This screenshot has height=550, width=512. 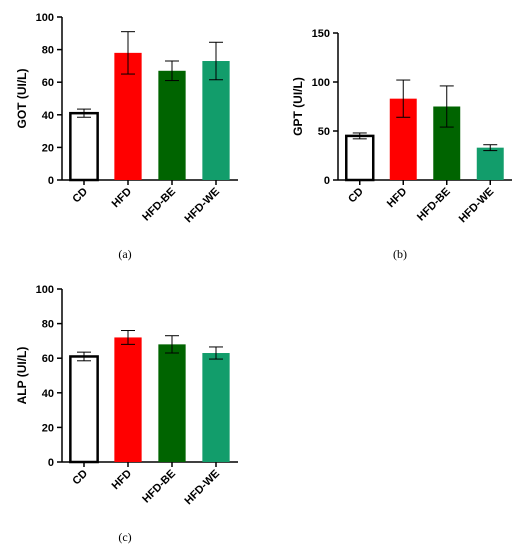 I want to click on y-axis-title: ALP (UI/L), so click(x=22, y=376).